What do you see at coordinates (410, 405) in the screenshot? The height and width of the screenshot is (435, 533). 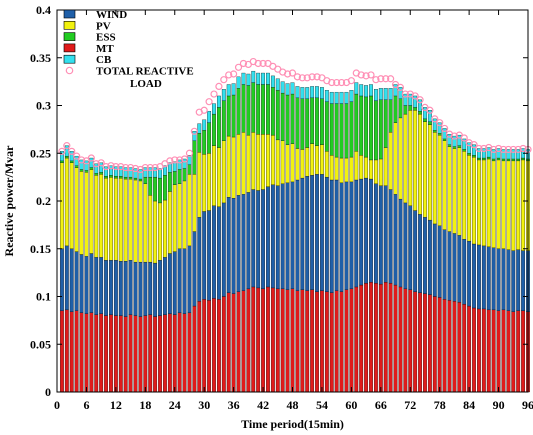 I see `x-tick-label: 72` at bounding box center [410, 405].